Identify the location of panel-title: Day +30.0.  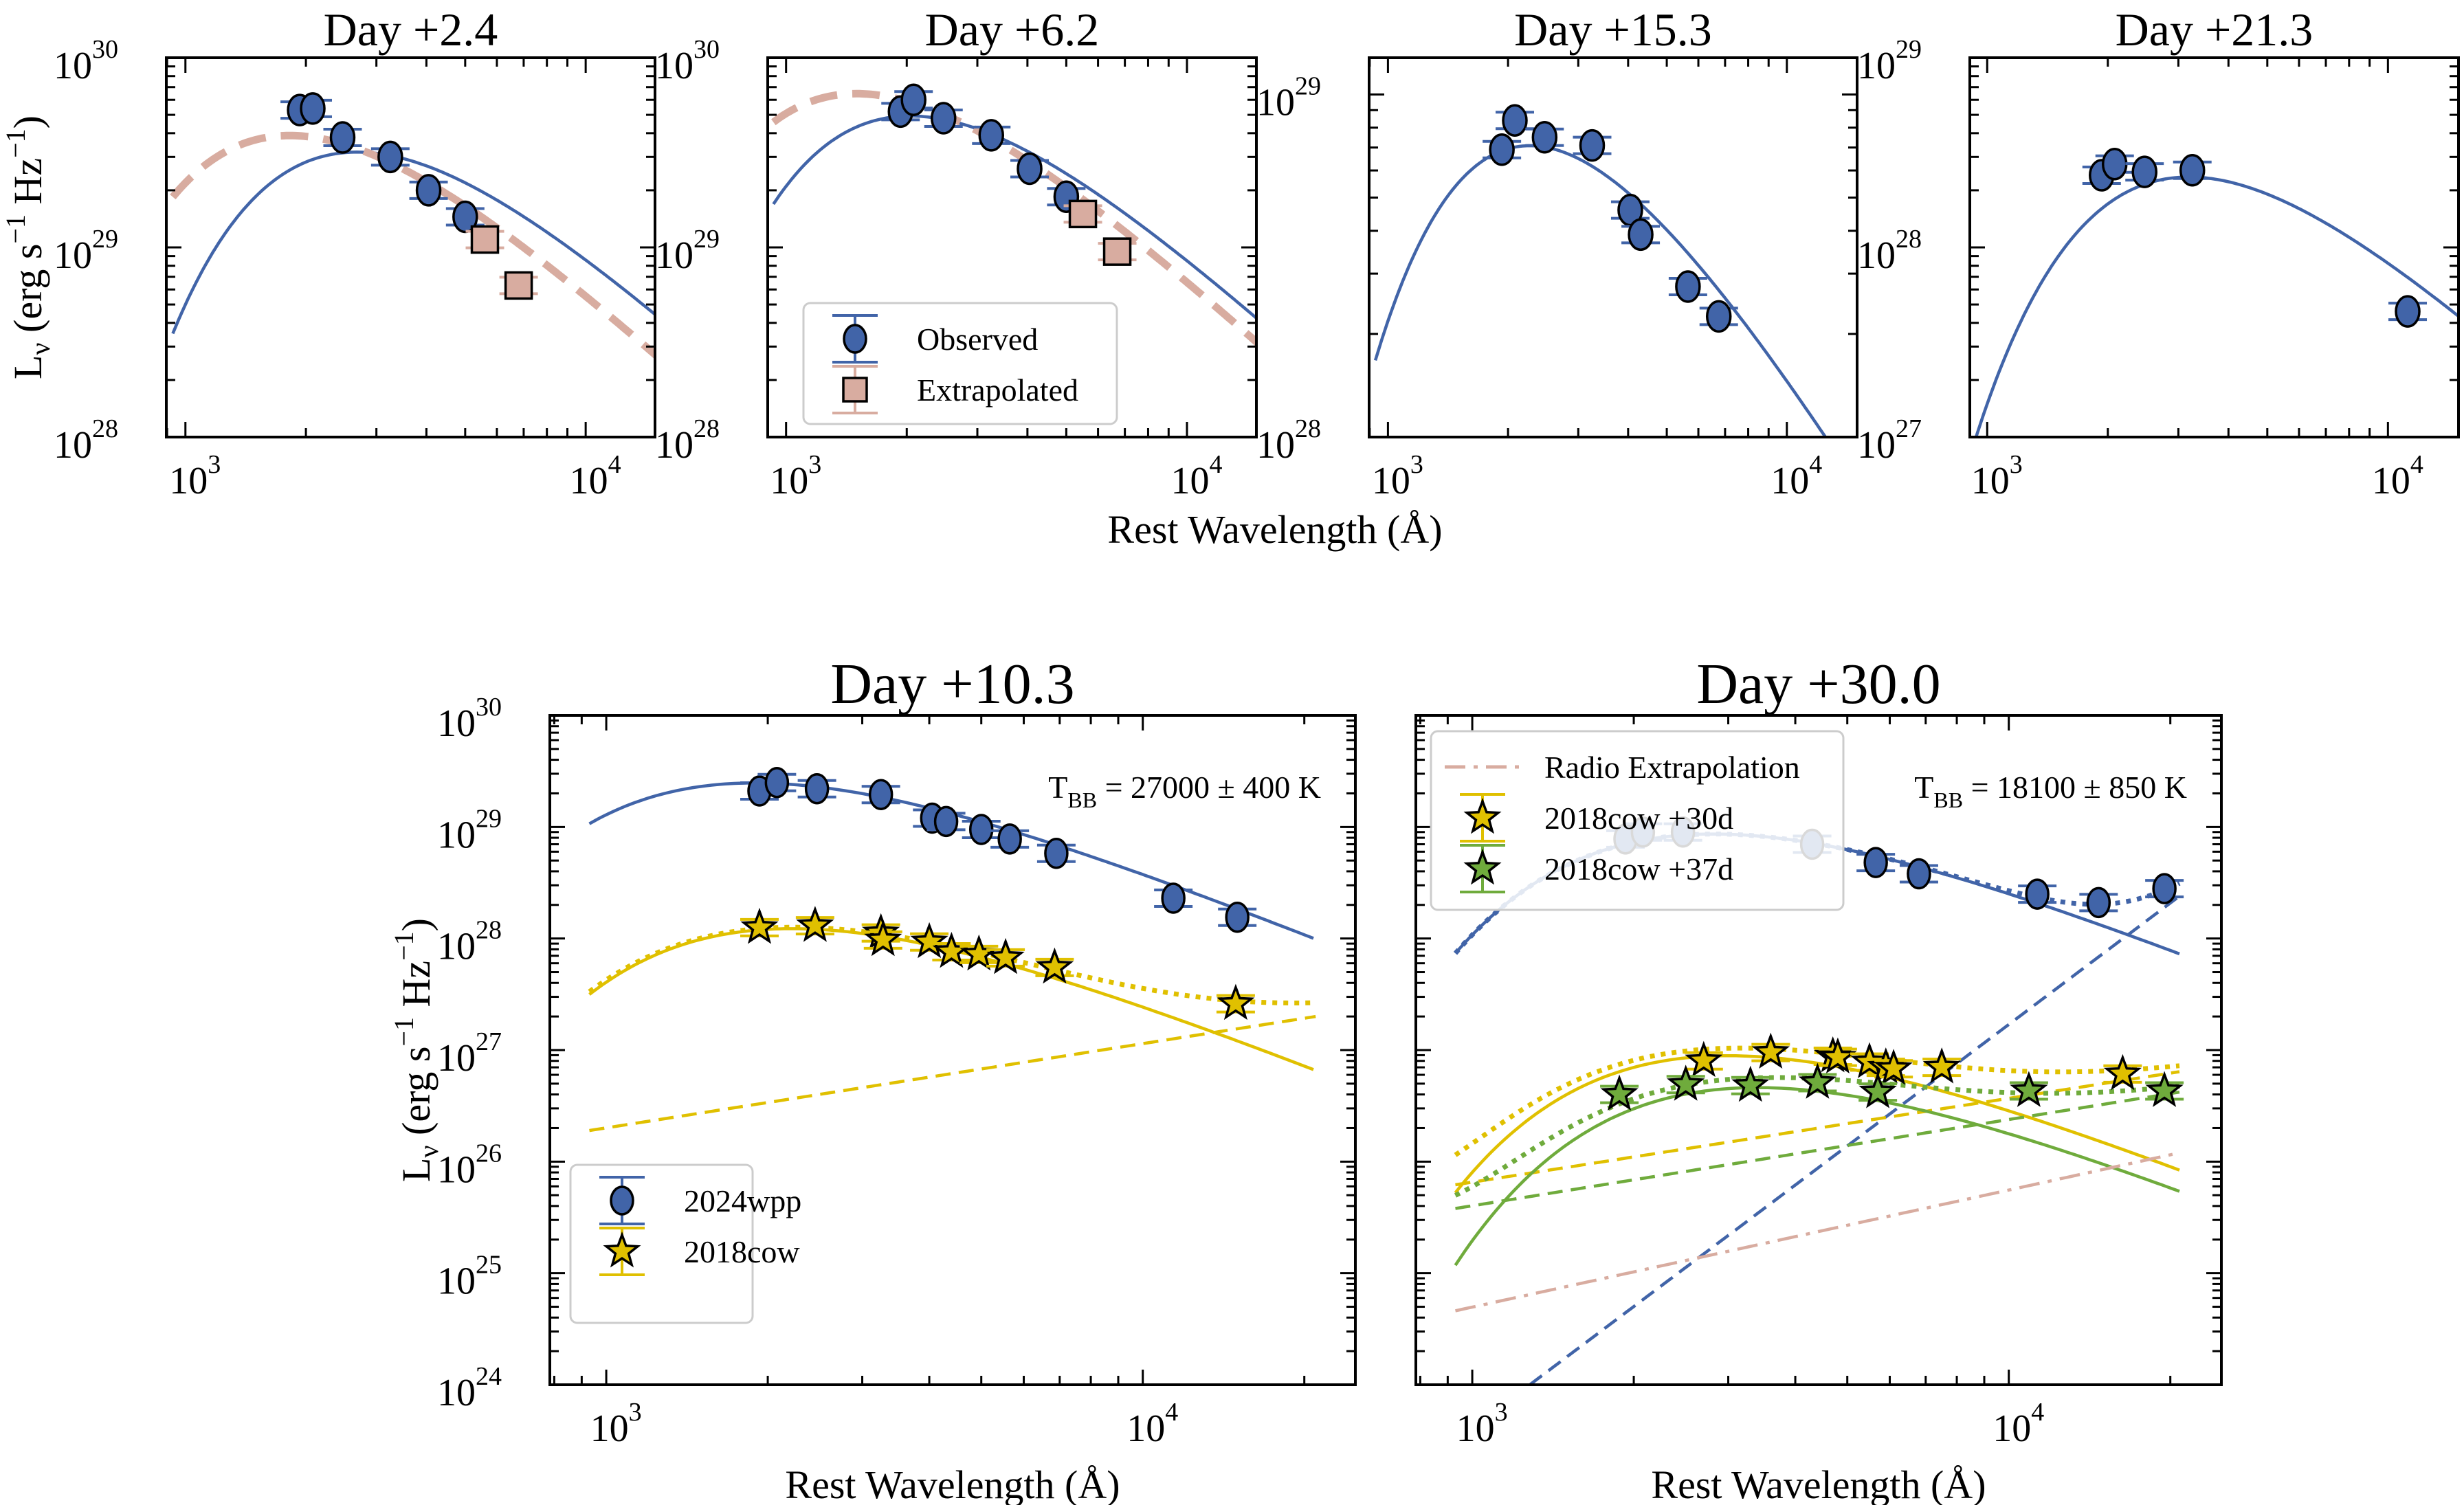
(1818, 684).